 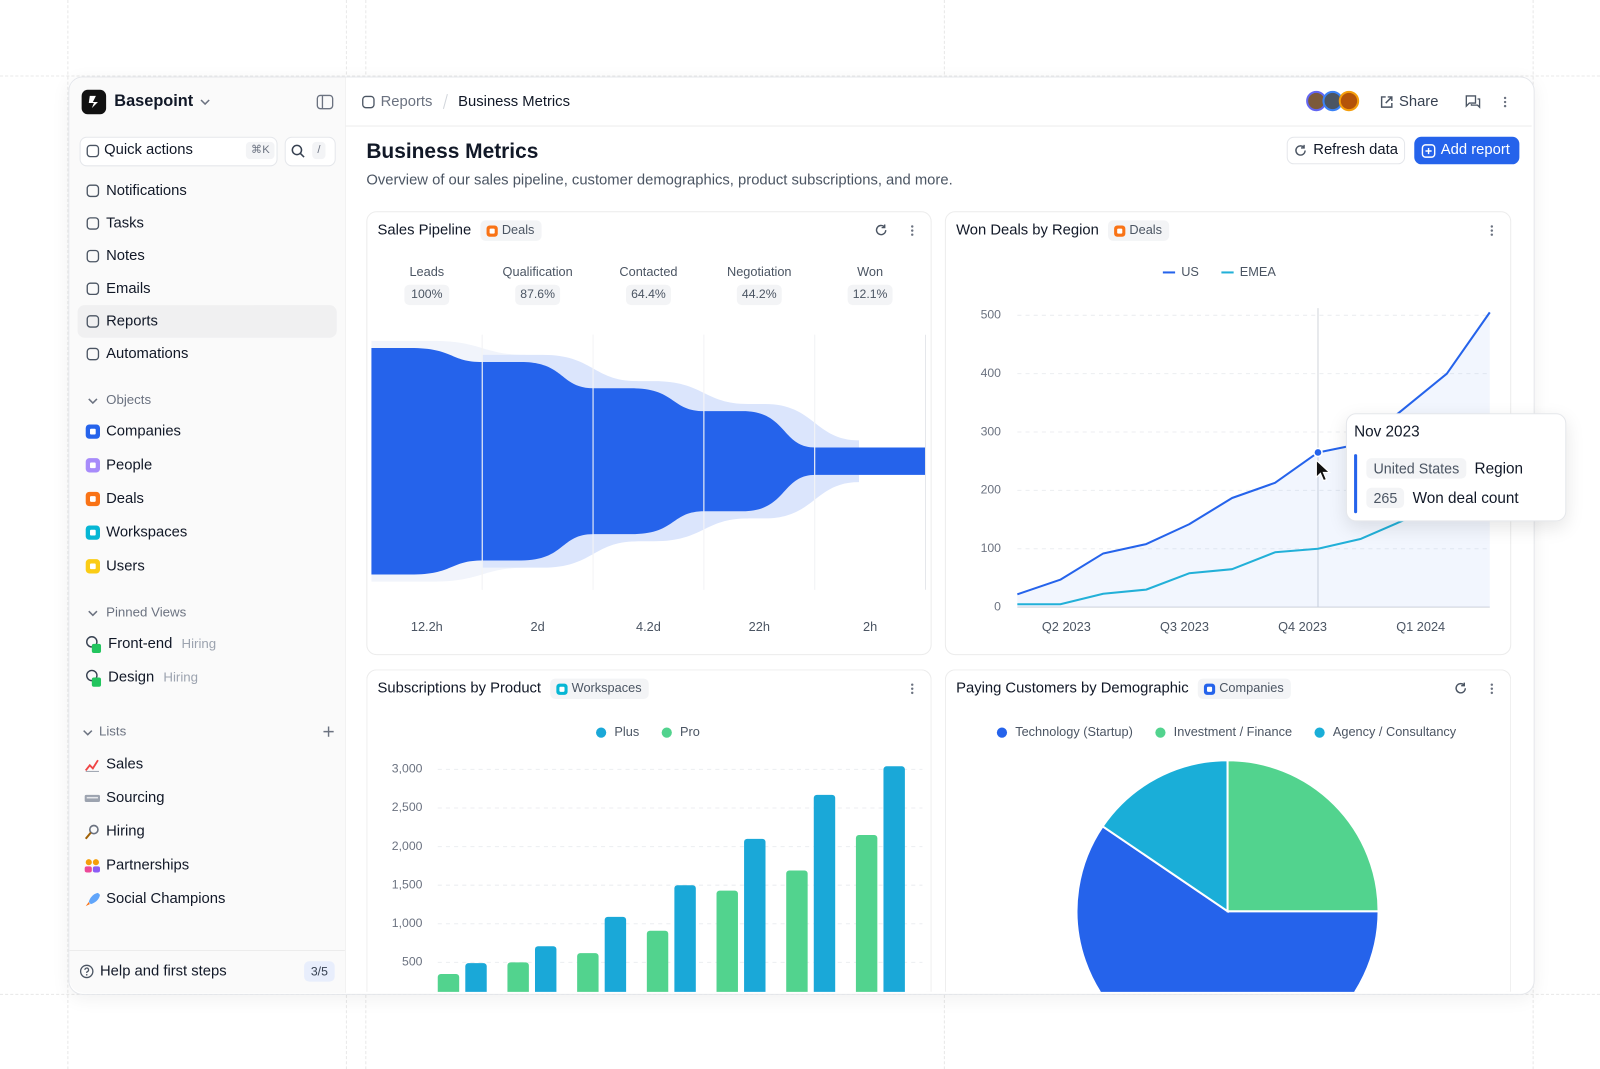 What do you see at coordinates (162, 644) in the screenshot?
I see `pinned-view: Front-end Hiring` at bounding box center [162, 644].